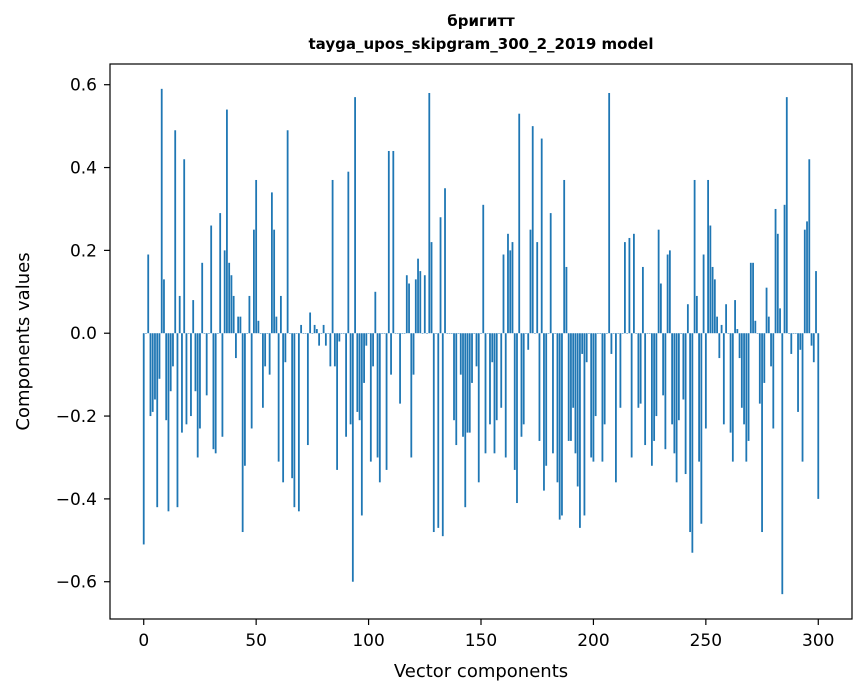 The height and width of the screenshot is (696, 867). What do you see at coordinates (76, 583) in the screenshot?
I see `y-tick-label: −0.6` at bounding box center [76, 583].